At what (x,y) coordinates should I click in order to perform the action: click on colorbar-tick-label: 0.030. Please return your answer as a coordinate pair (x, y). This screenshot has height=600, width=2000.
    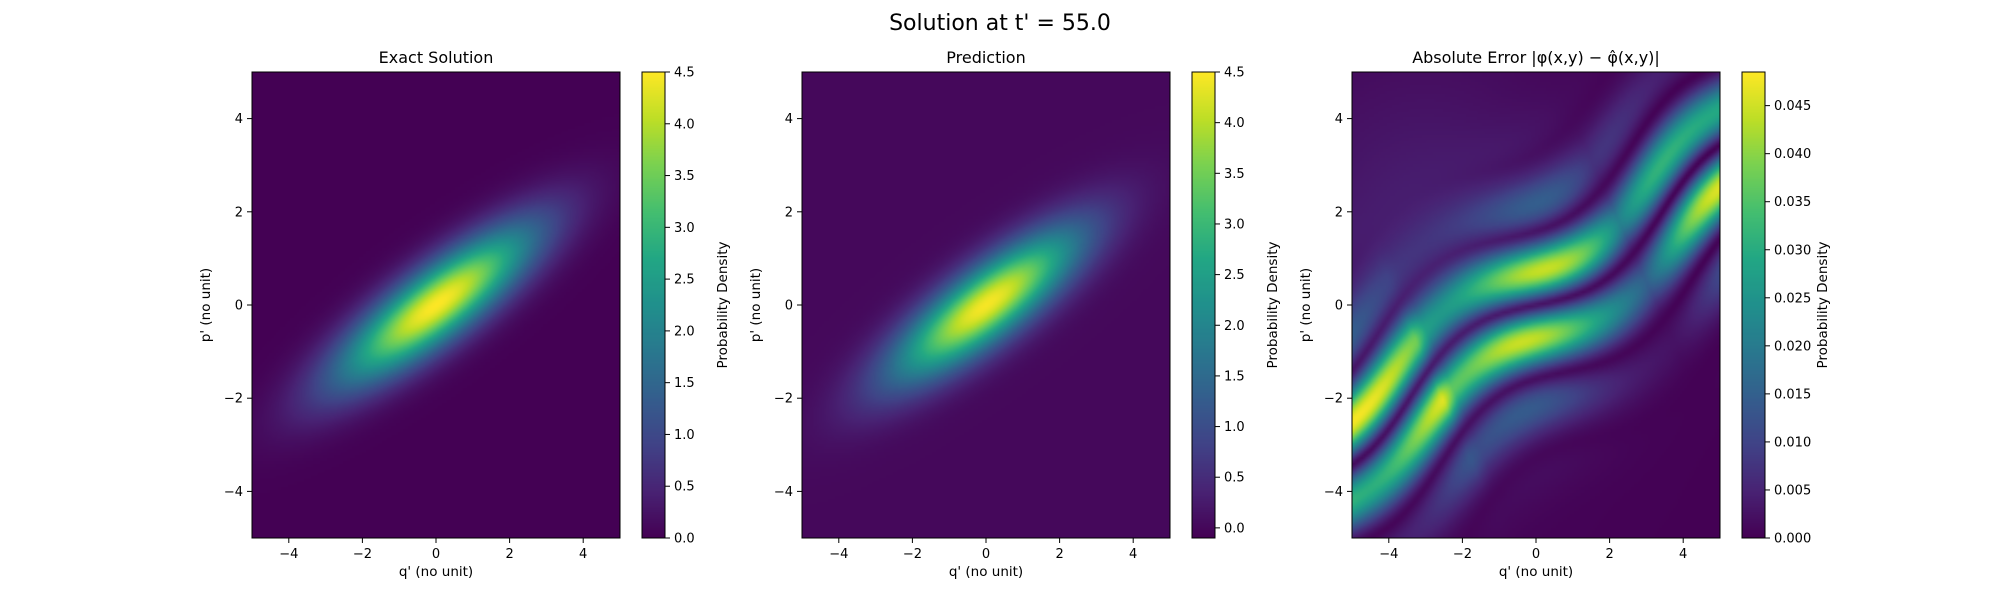
    Looking at the image, I should click on (1792, 250).